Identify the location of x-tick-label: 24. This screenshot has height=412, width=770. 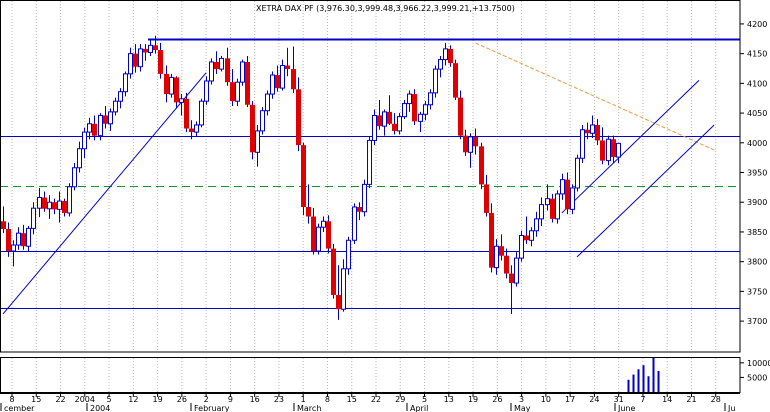
(594, 399).